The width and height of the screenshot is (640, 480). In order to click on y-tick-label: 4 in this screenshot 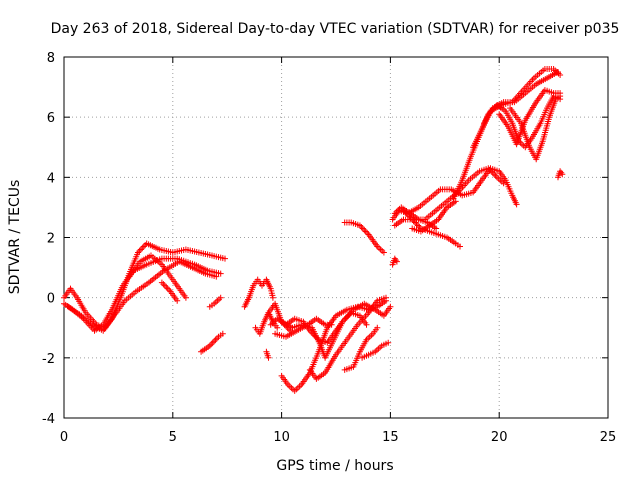, I will do `click(51, 178)`.